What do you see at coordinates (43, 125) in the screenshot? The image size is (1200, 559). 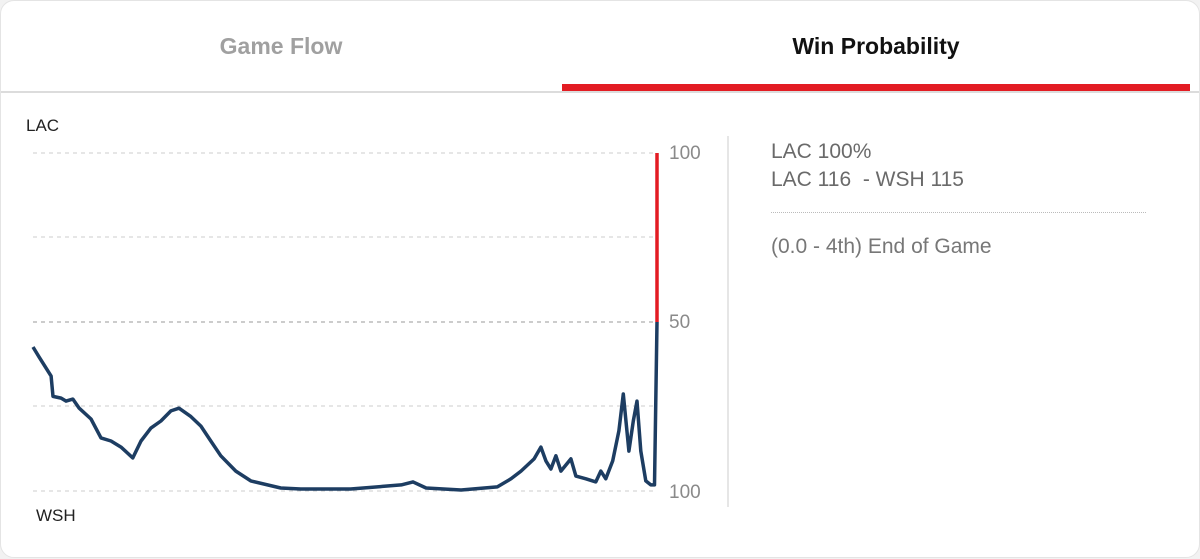 I see `top-team-label: LAC` at bounding box center [43, 125].